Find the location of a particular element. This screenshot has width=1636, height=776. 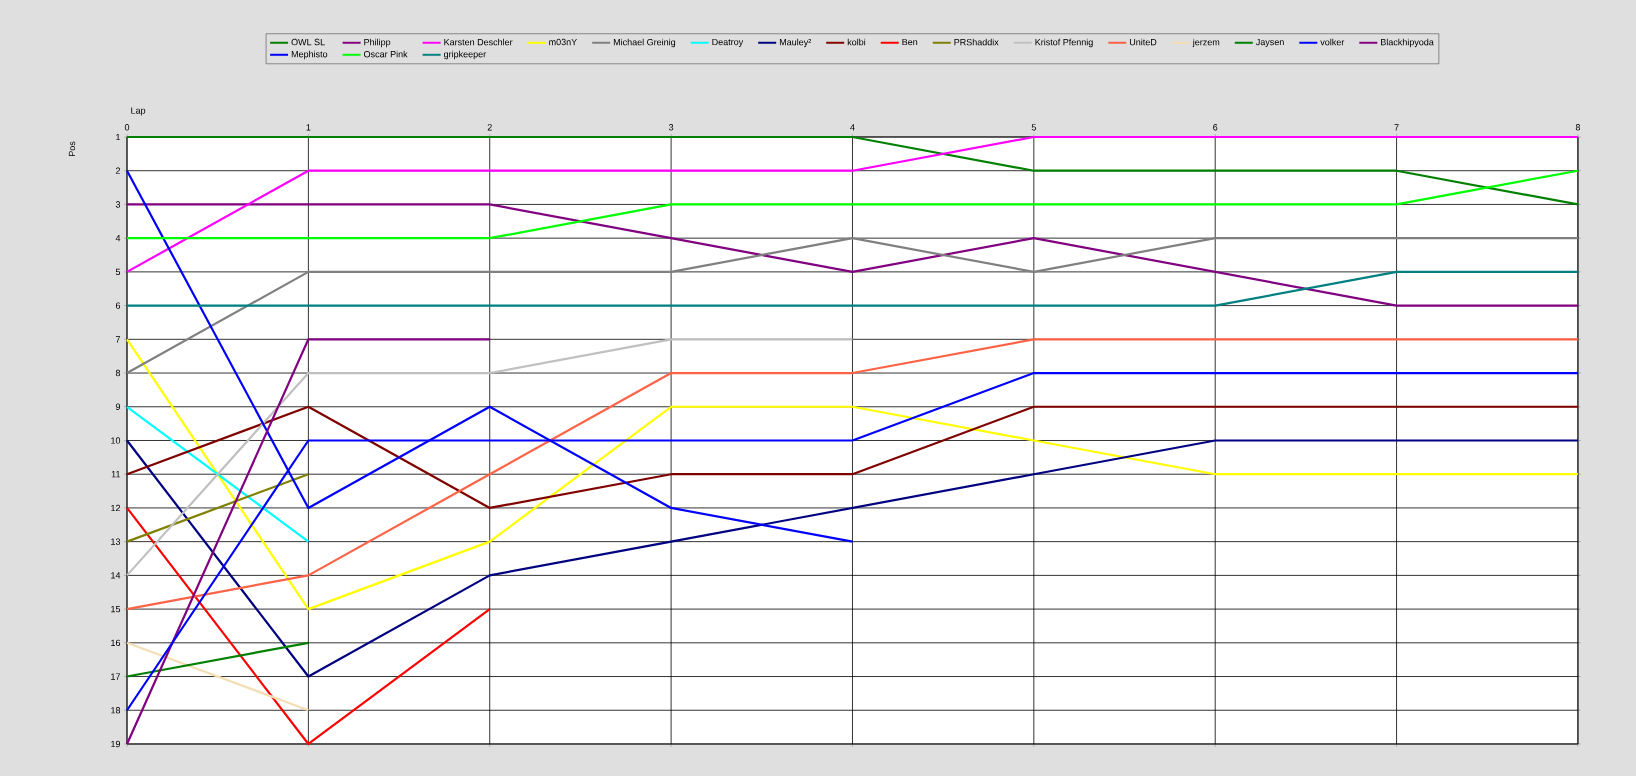

legend-label: OWL SL is located at coordinates (308, 42).